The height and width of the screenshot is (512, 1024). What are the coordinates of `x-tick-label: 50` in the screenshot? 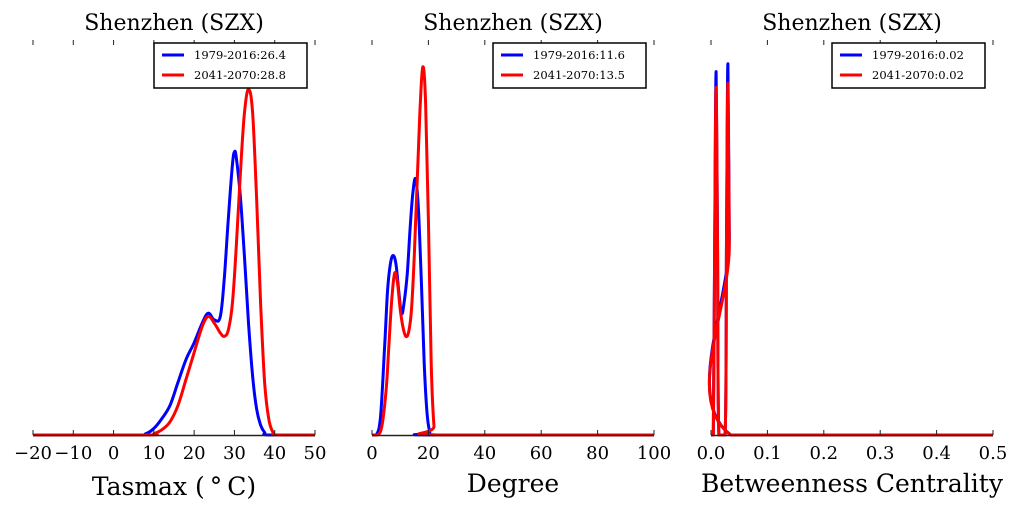 It's located at (315, 453).